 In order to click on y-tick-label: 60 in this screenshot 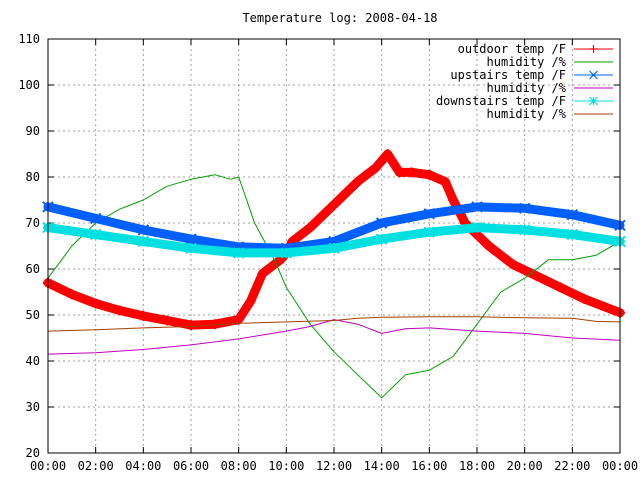, I will do `click(33, 269)`.